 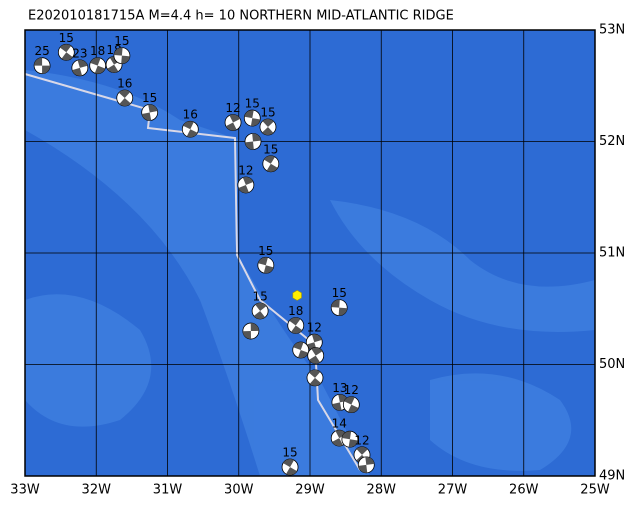 I want to click on lon-label: 26W, so click(x=524, y=490).